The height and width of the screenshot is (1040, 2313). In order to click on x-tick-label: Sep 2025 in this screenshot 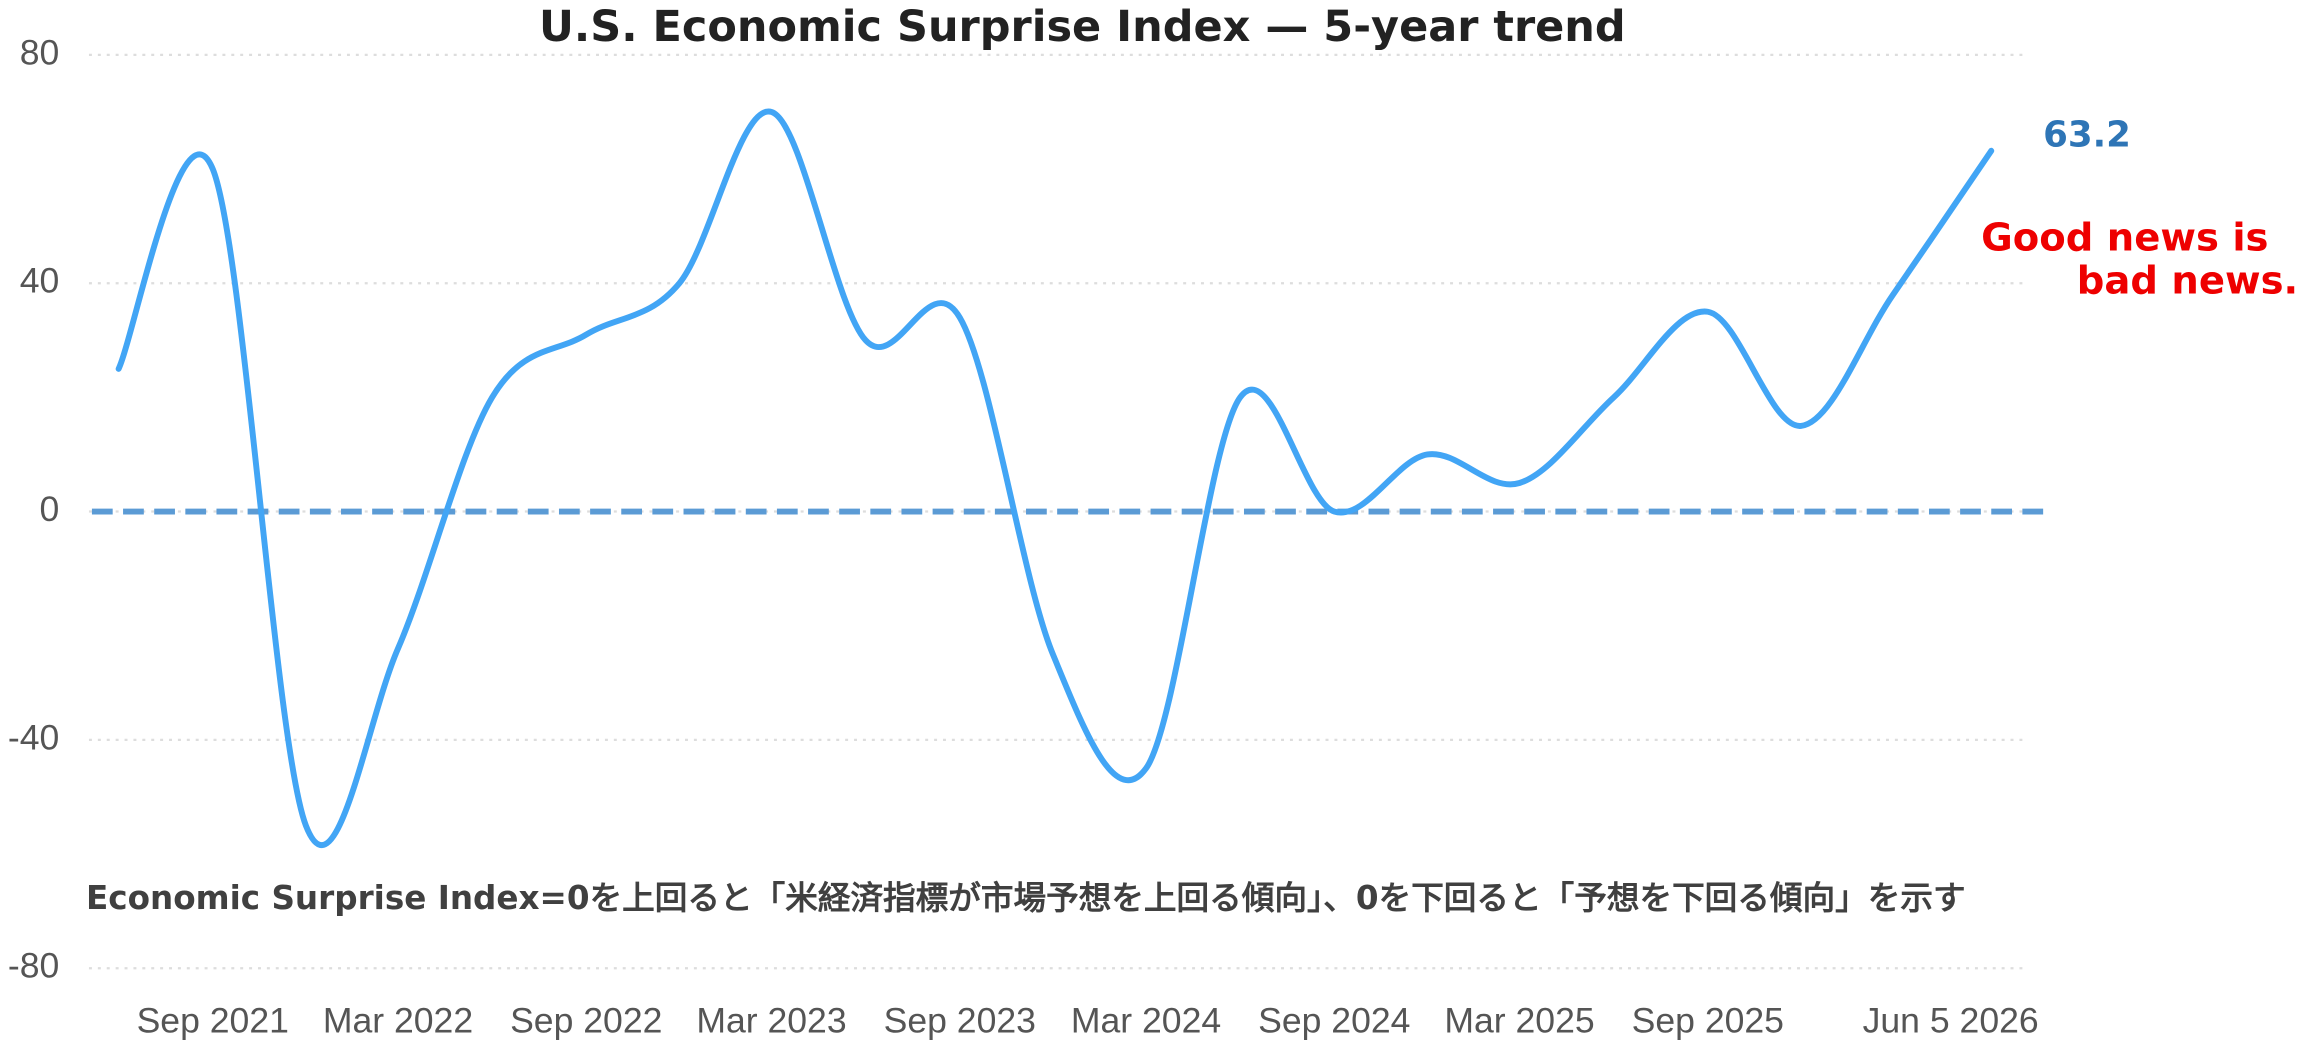, I will do `click(1708, 1020)`.